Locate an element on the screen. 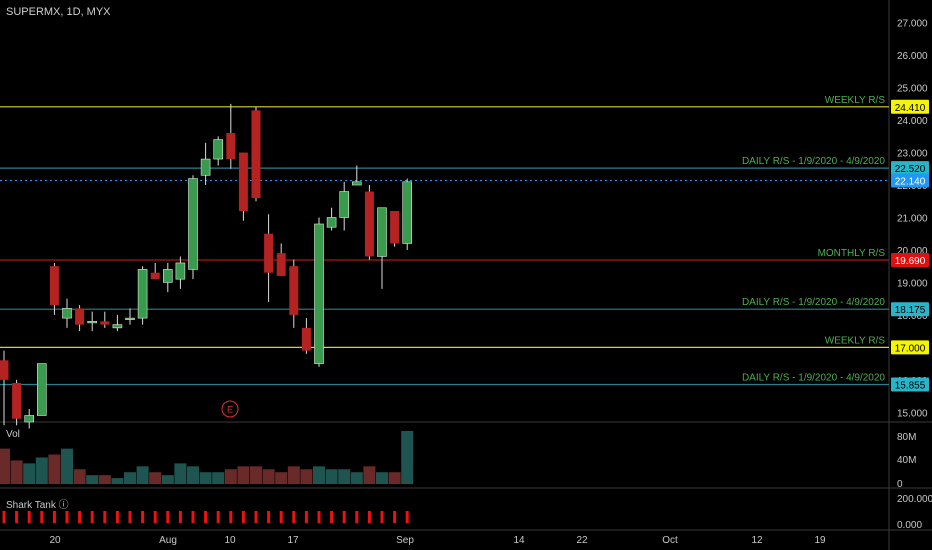 This screenshot has width=932, height=550. price-tick-label: 25.000 is located at coordinates (912, 89).